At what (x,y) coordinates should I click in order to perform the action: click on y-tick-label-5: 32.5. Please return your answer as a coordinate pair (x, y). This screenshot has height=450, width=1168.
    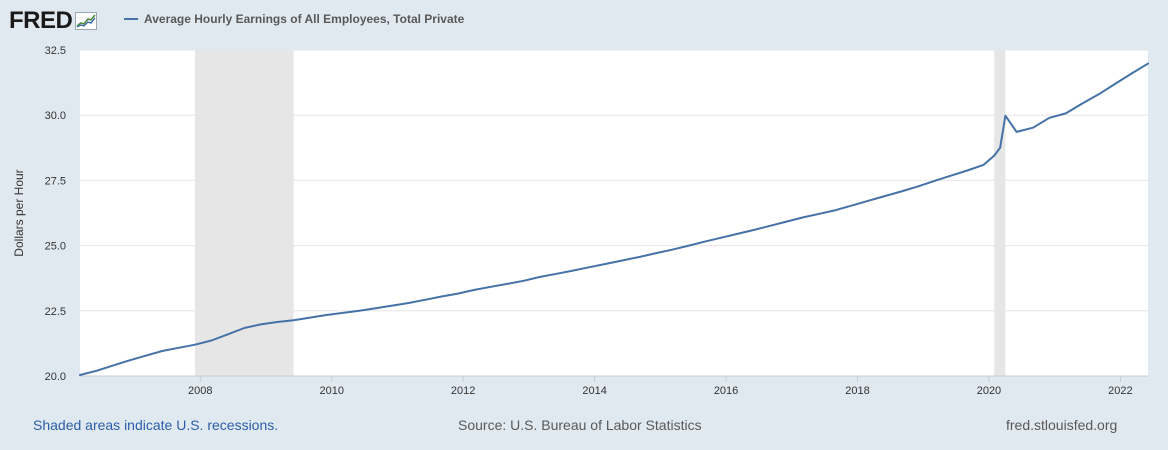
    Looking at the image, I should click on (55, 51).